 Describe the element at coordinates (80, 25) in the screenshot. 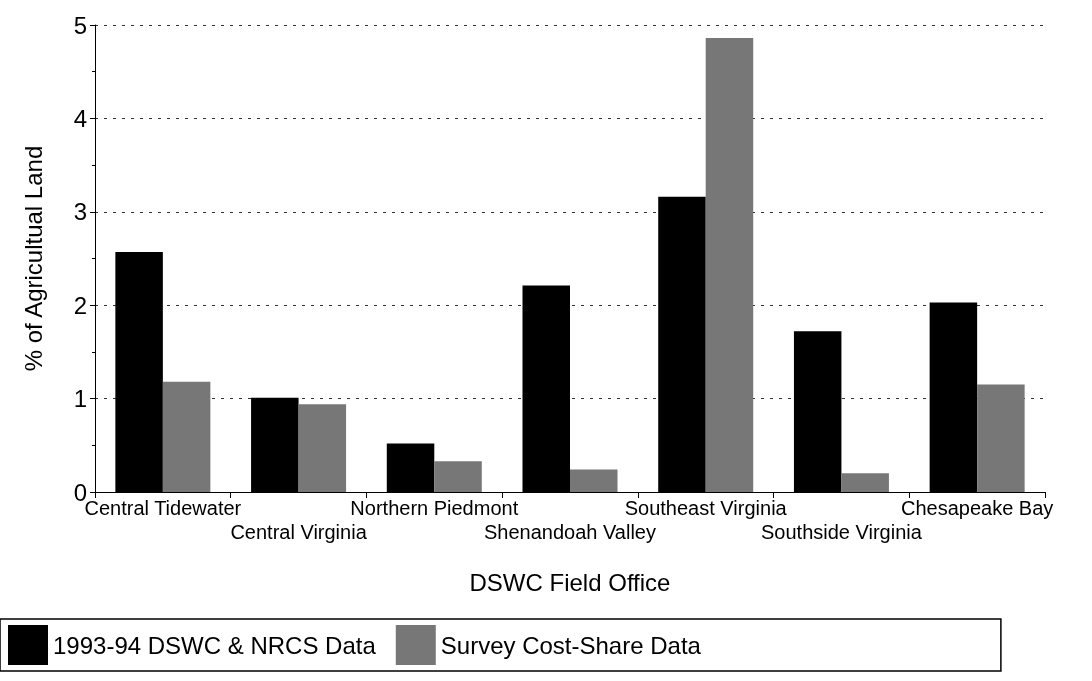

I see `y-tick-label: 5` at that location.